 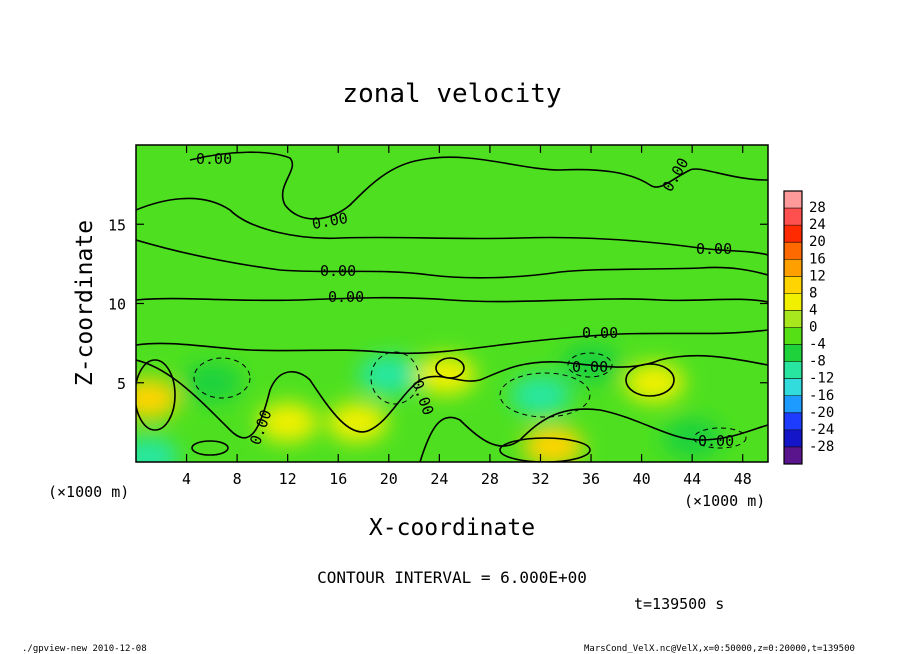 I want to click on x-unit-left: (×1000 m), so click(x=88, y=492).